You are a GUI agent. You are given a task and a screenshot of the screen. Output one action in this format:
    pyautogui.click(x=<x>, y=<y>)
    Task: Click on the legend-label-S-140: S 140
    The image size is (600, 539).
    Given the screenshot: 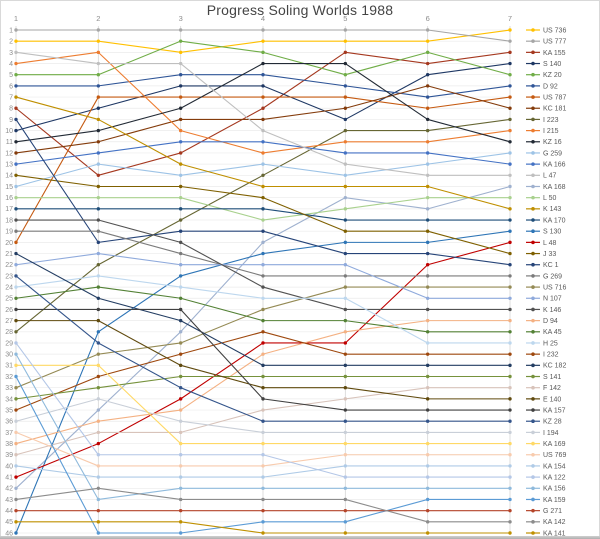 What is the action you would take?
    pyautogui.click(x=552, y=64)
    